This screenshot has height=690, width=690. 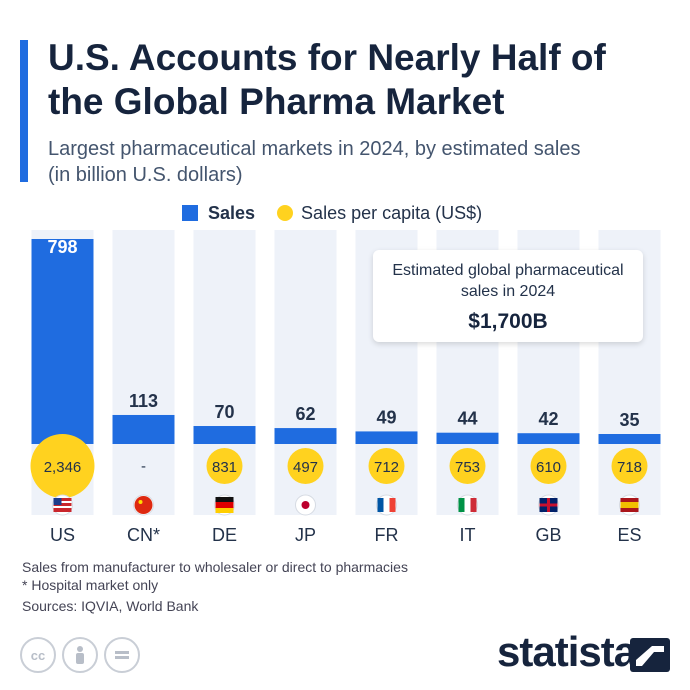 What do you see at coordinates (224, 412) in the screenshot?
I see `bar-value-label: 70` at bounding box center [224, 412].